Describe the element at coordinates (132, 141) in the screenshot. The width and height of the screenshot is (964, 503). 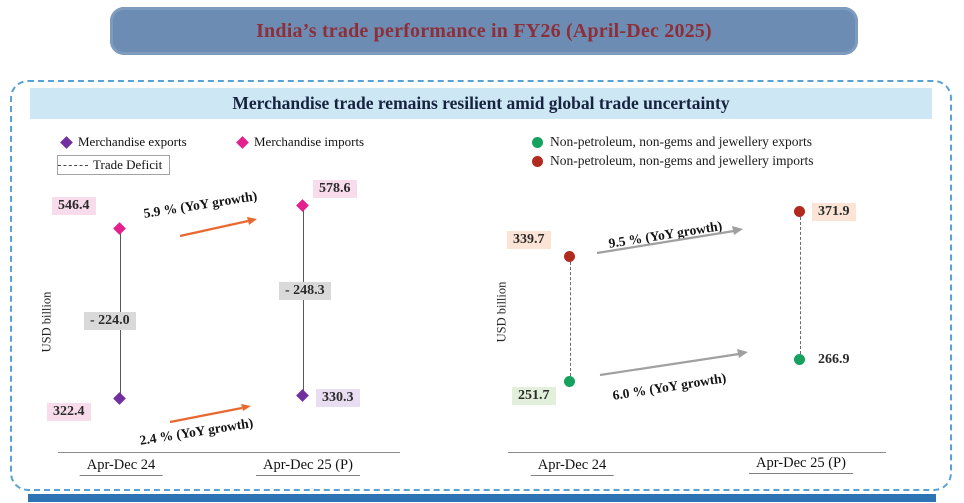
I see `legend-label: Merchandise exports` at that location.